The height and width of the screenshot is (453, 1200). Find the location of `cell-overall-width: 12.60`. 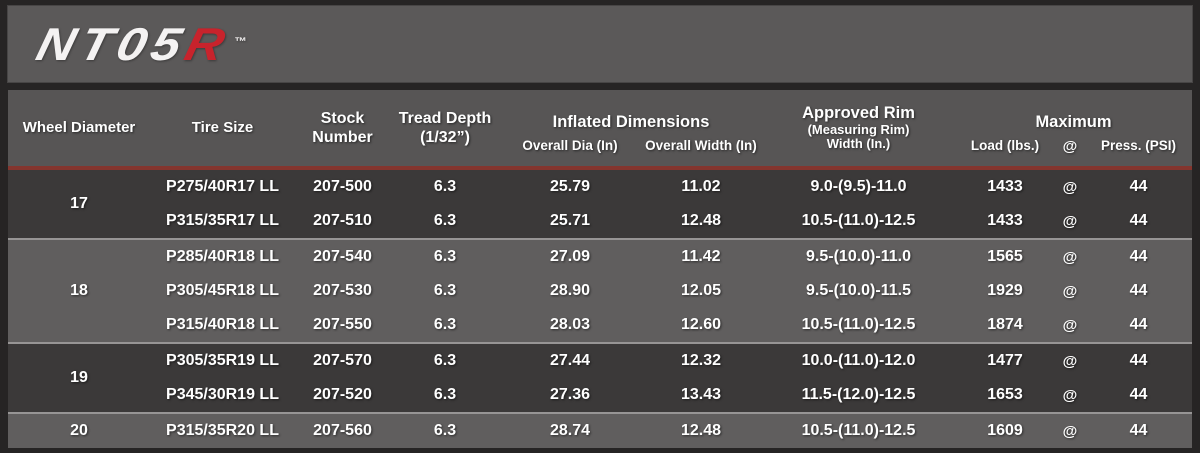

cell-overall-width: 12.60 is located at coordinates (701, 324).